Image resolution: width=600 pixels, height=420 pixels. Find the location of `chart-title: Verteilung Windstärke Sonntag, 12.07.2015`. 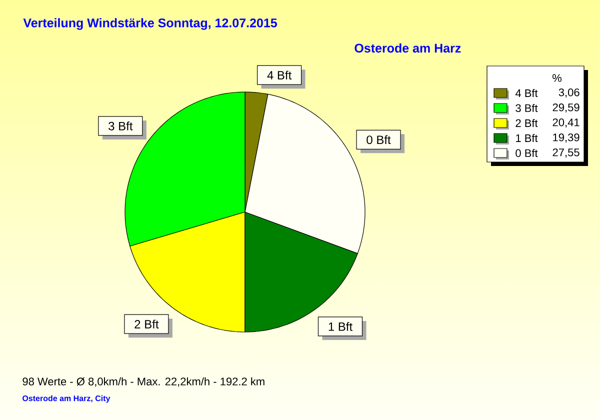

chart-title: Verteilung Windstärke Sonntag, 12.07.2015 is located at coordinates (150, 24).